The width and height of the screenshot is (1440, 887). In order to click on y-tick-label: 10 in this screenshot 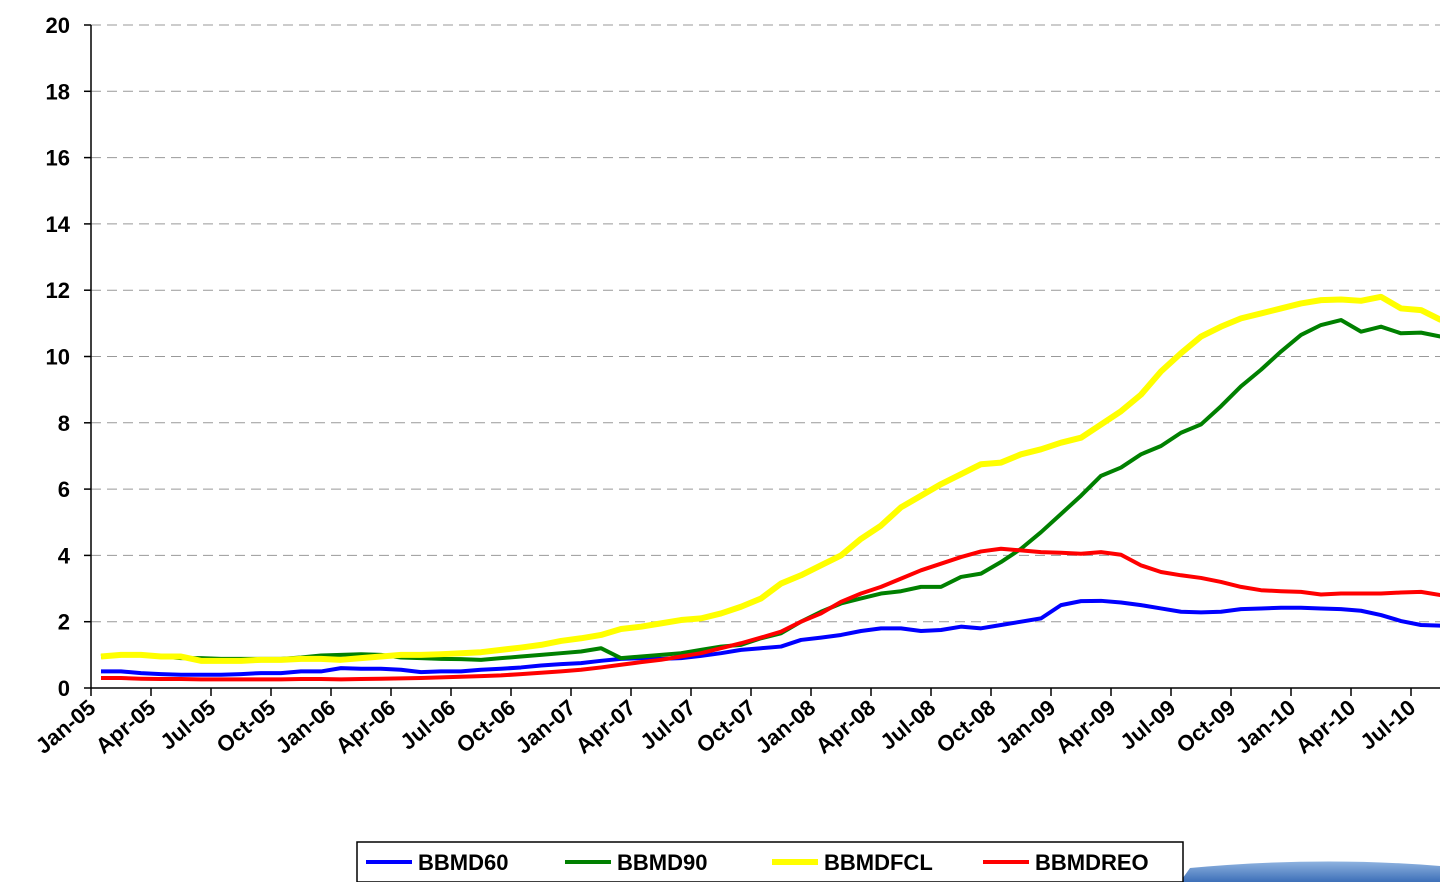, I will do `click(58, 357)`.